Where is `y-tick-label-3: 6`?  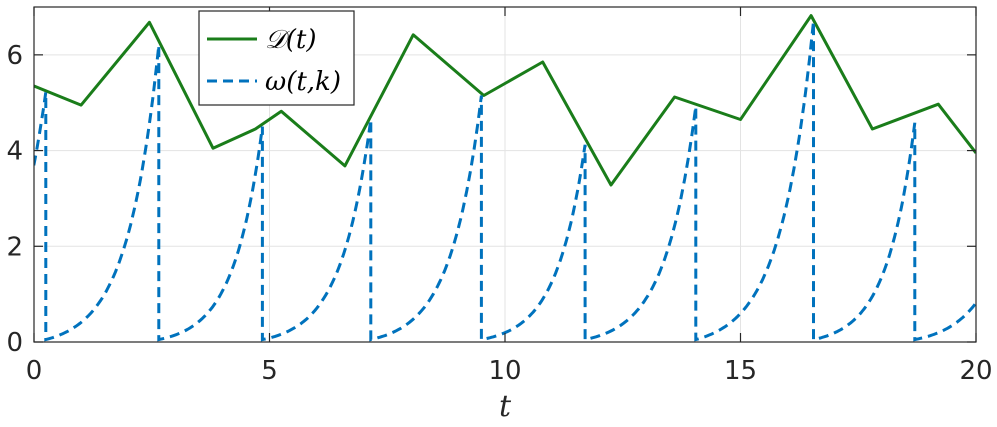
y-tick-label-3: 6 is located at coordinates (14, 56).